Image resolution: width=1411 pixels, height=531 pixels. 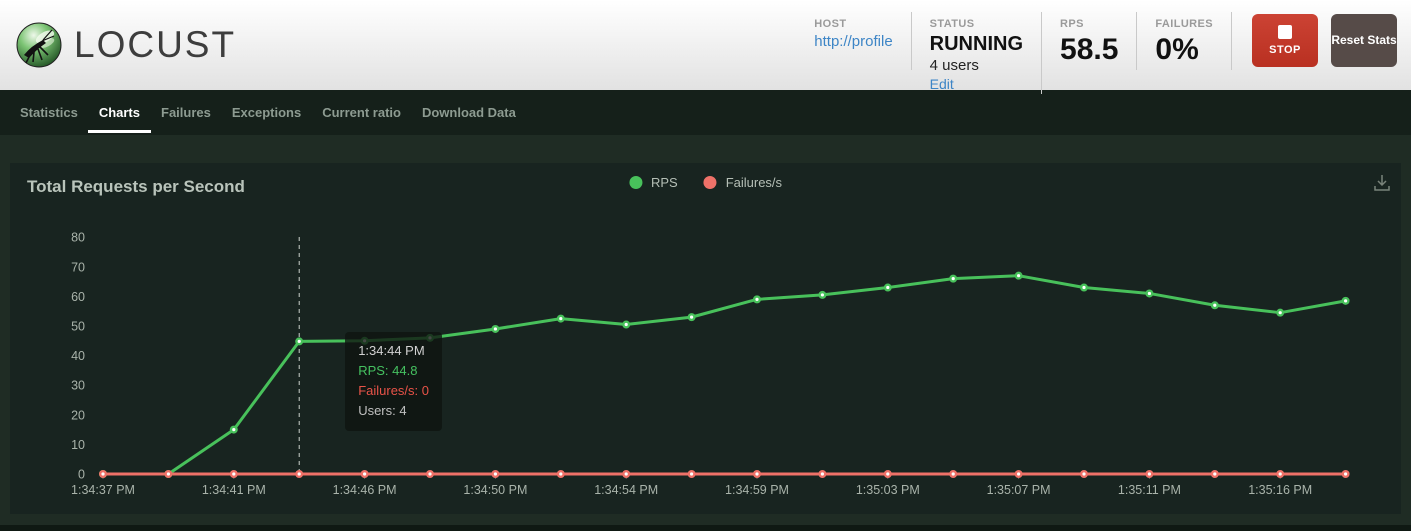 I want to click on brand-wordmark: LOCUST, so click(x=155, y=44).